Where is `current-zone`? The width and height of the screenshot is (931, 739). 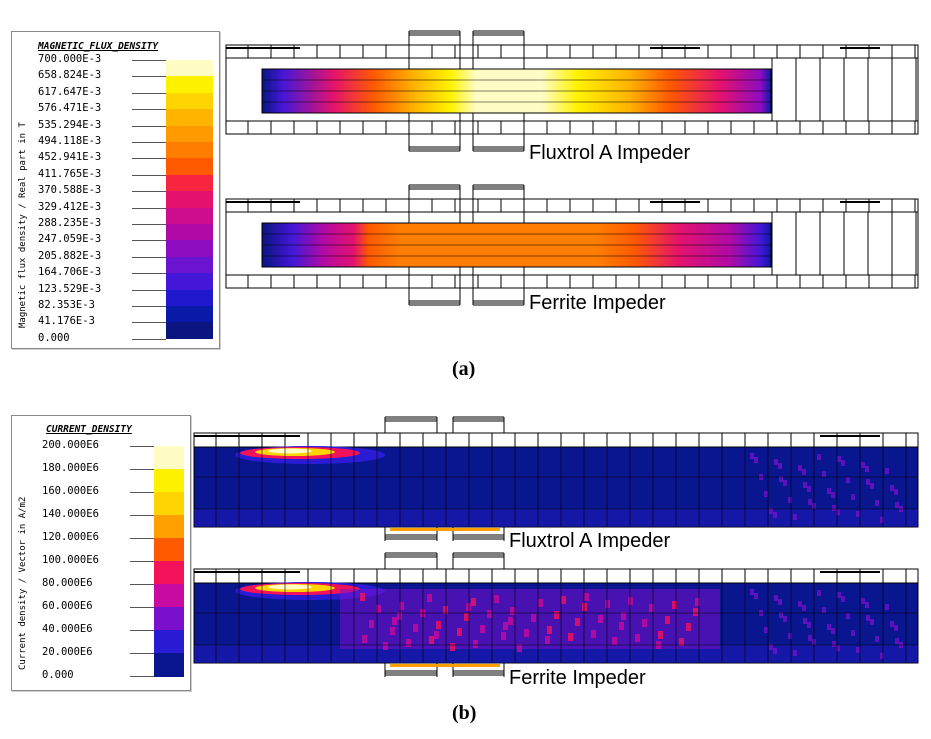 current-zone is located at coordinates (530, 619).